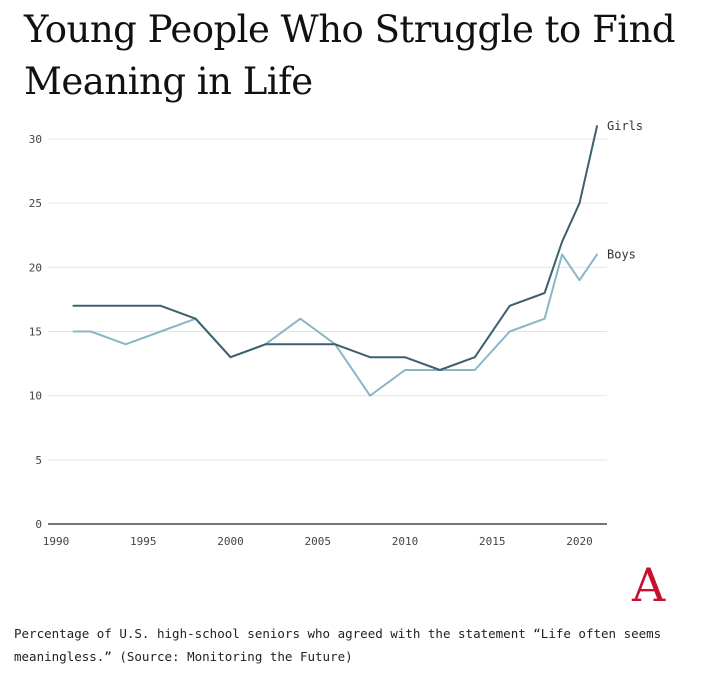 This screenshot has width=711, height=678. What do you see at coordinates (230, 541) in the screenshot?
I see `x-tick-label-2000: 2000` at bounding box center [230, 541].